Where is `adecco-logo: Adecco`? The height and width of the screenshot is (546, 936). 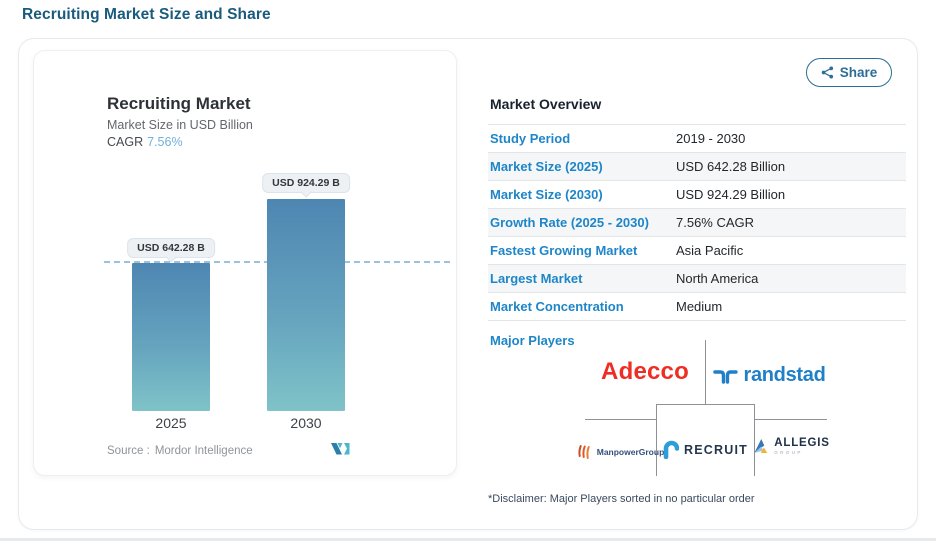 adecco-logo: Adecco is located at coordinates (645, 371).